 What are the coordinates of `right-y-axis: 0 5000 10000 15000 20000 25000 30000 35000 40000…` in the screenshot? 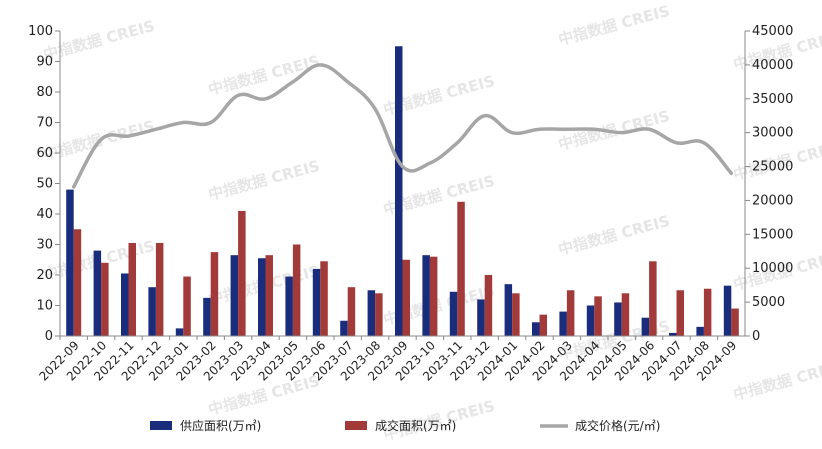 It's located at (768, 184).